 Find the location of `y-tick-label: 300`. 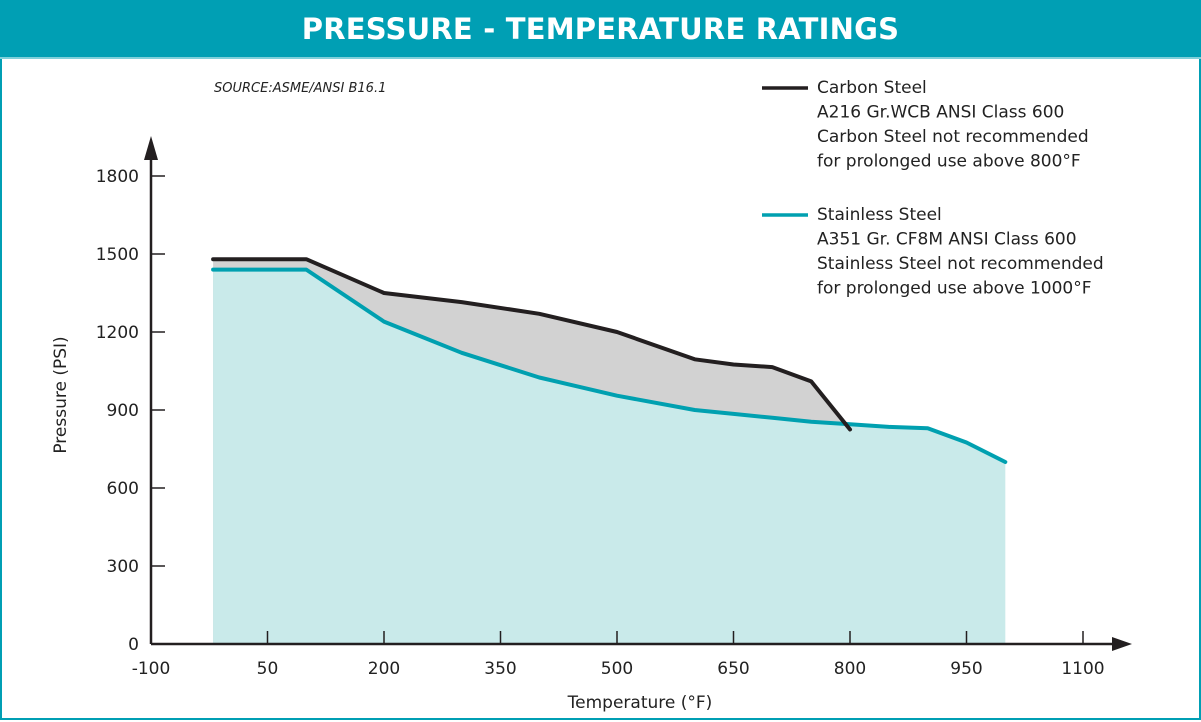

y-tick-label: 300 is located at coordinates (123, 567).